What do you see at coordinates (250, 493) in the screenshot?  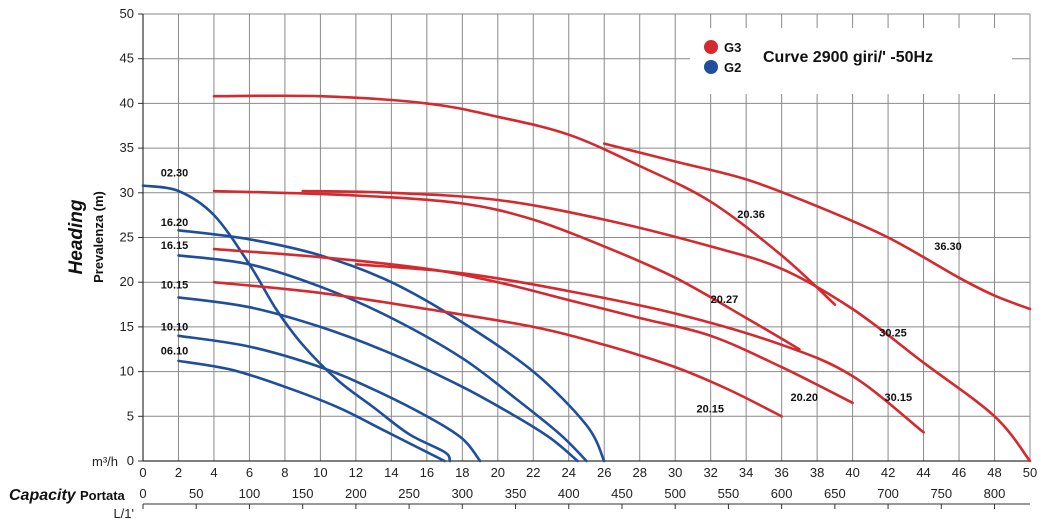 I see `x2-tick-label: 100` at bounding box center [250, 493].